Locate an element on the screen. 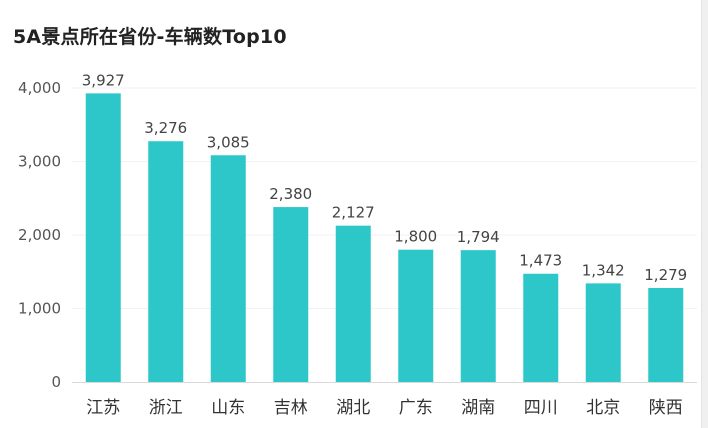 The width and height of the screenshot is (708, 428). data-label: 1,794 is located at coordinates (478, 237).